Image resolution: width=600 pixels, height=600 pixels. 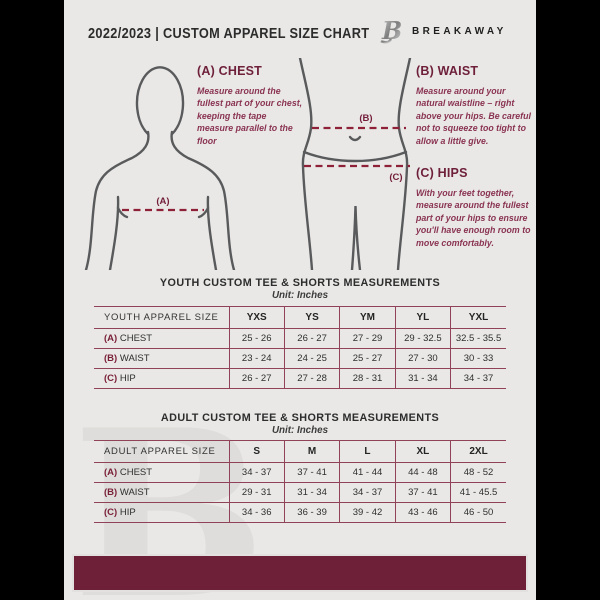 What do you see at coordinates (300, 418) in the screenshot?
I see `adult-section-title: ADULT CUSTOM TEE & SHORTS MEASUREMENTS` at bounding box center [300, 418].